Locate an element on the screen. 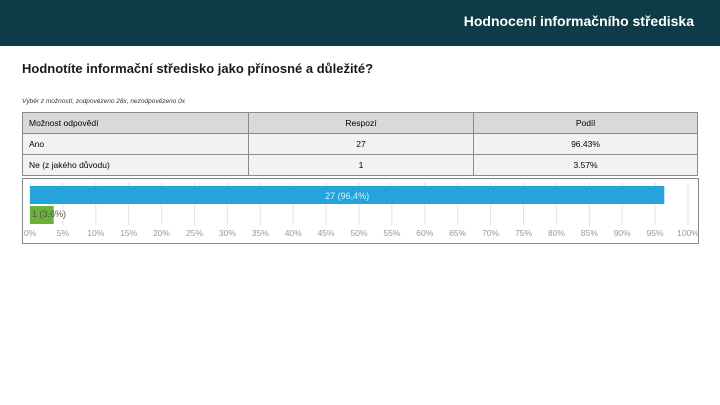 The height and width of the screenshot is (405, 720). column-header-responses: Respozí is located at coordinates (361, 123).